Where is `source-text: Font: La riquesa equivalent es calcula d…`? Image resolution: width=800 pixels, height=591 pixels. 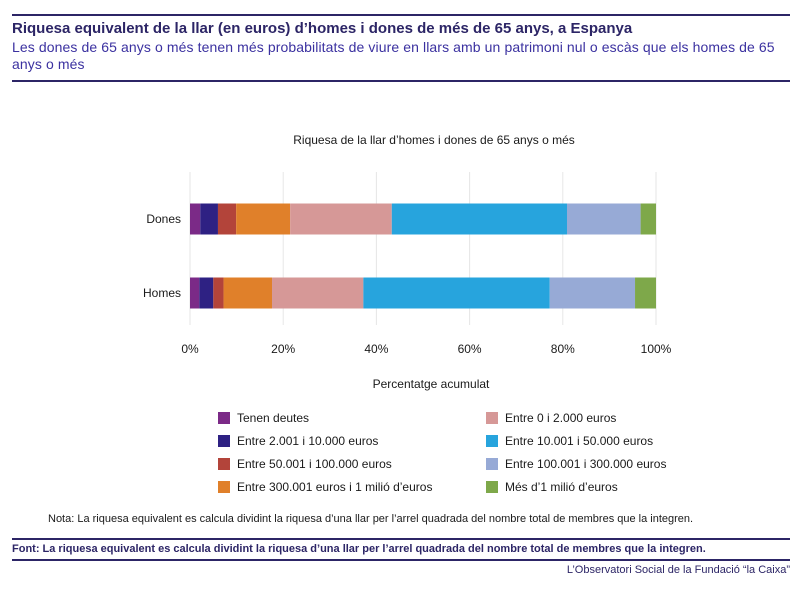
source-text: Font: La riquesa equivalent es calcula d… is located at coordinates (359, 549).